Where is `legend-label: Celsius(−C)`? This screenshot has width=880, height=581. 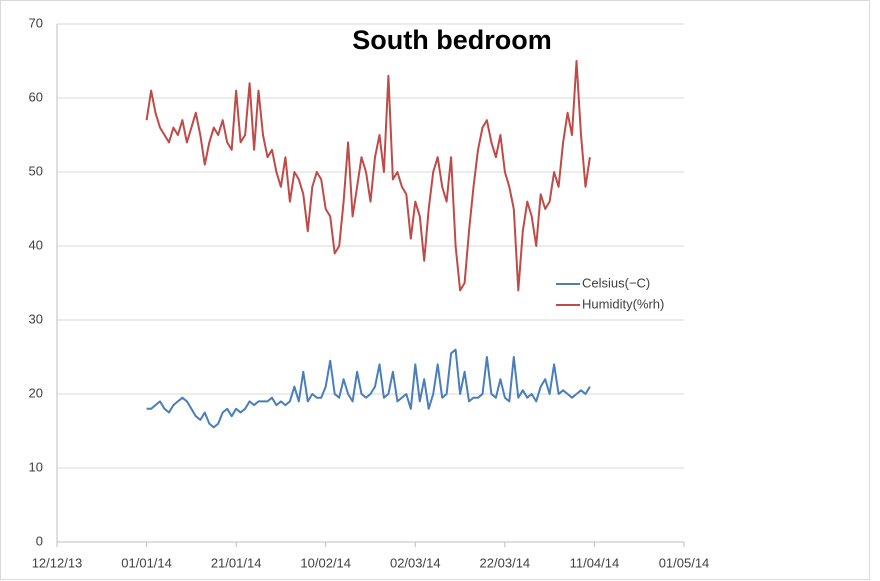 legend-label: Celsius(−C) is located at coordinates (616, 282).